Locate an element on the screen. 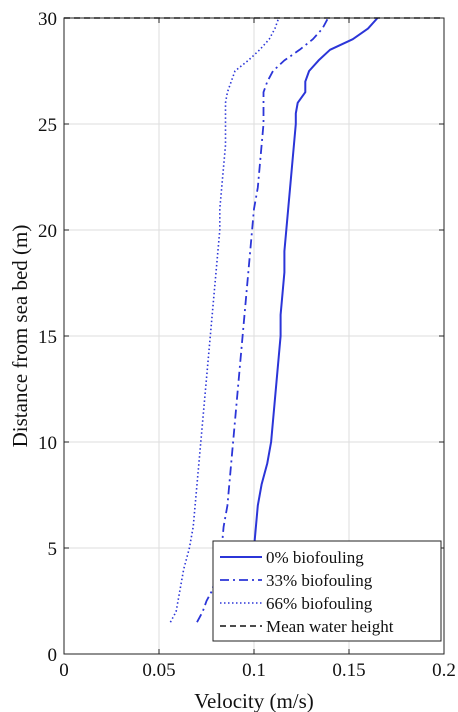  y-tick-label: 30 is located at coordinates (47, 19).